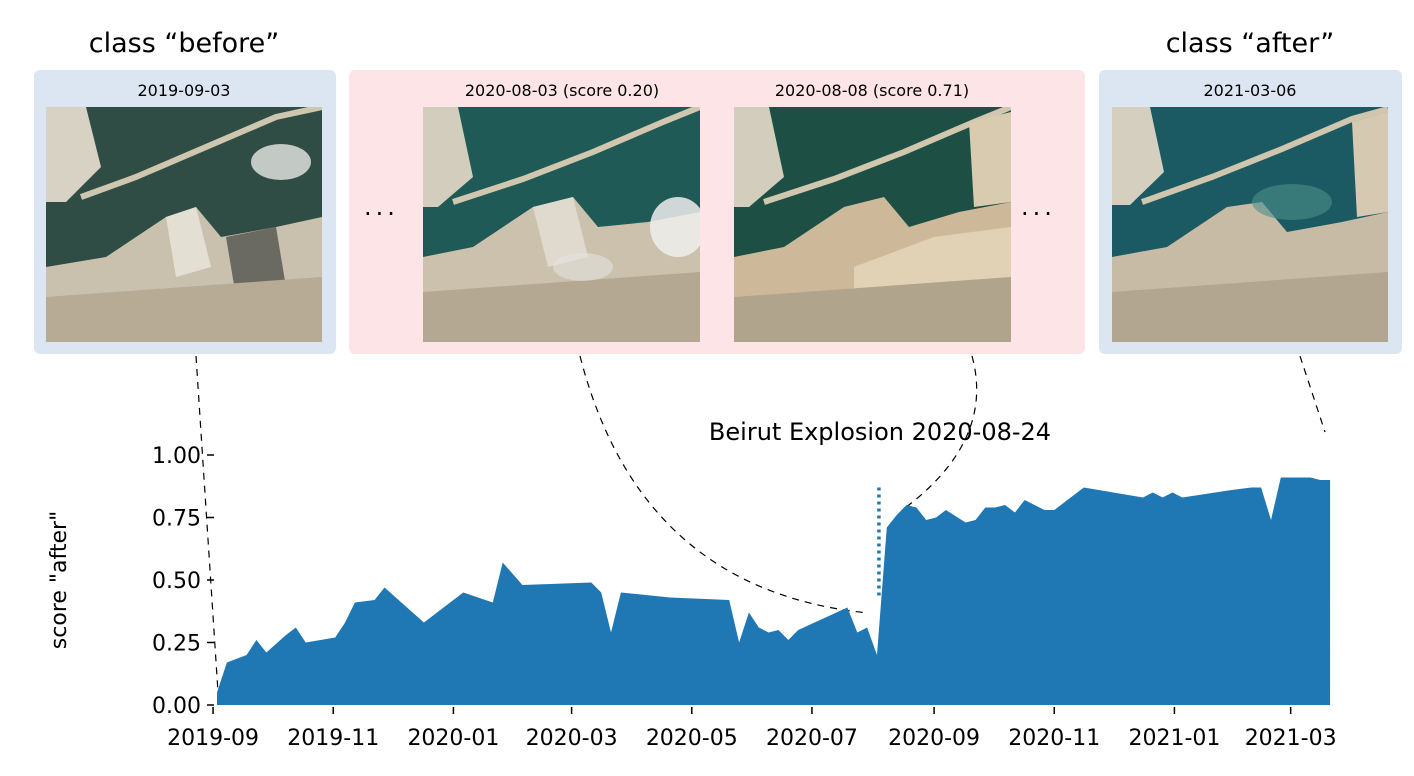 The image size is (1414, 776). I want to click on connector-line-after, so click(1312, 394).